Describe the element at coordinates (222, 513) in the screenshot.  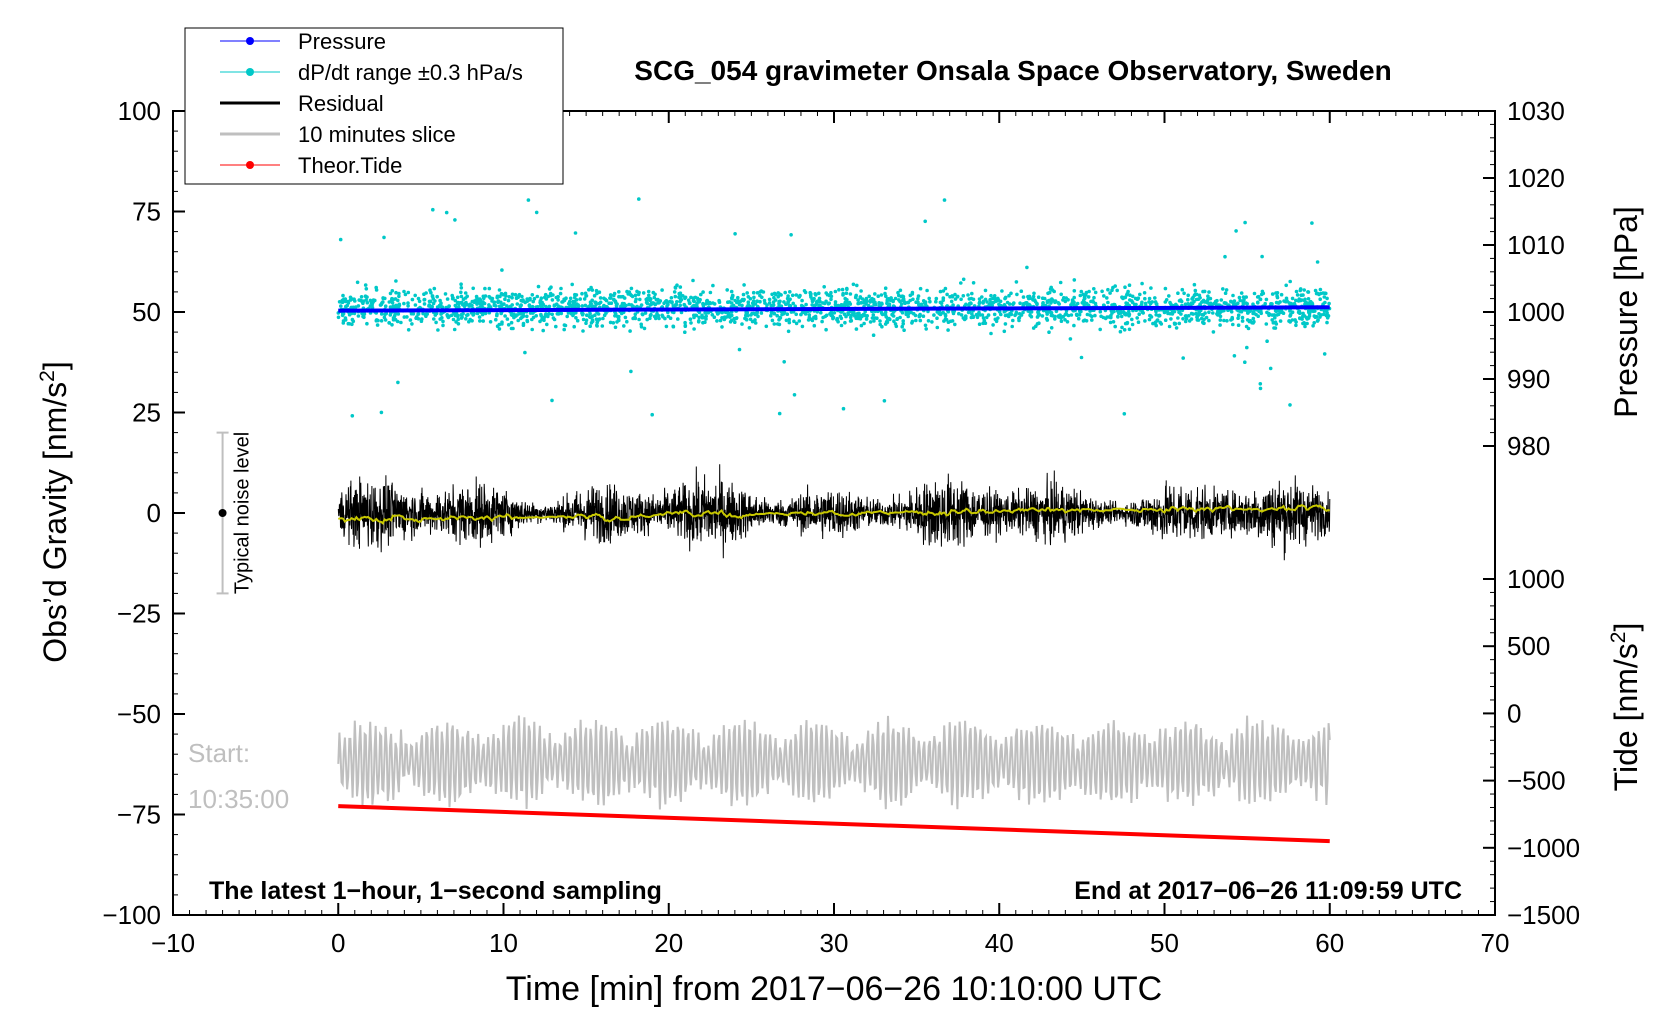
I see `noise-center-dot` at that location.